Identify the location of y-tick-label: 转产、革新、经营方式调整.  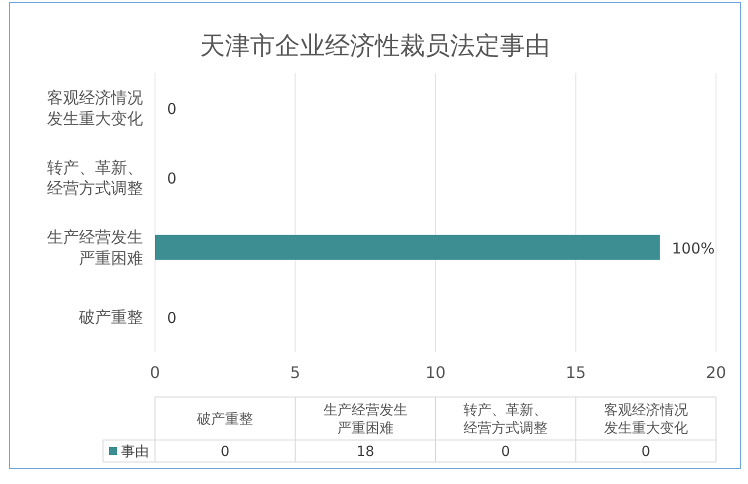
(95, 178).